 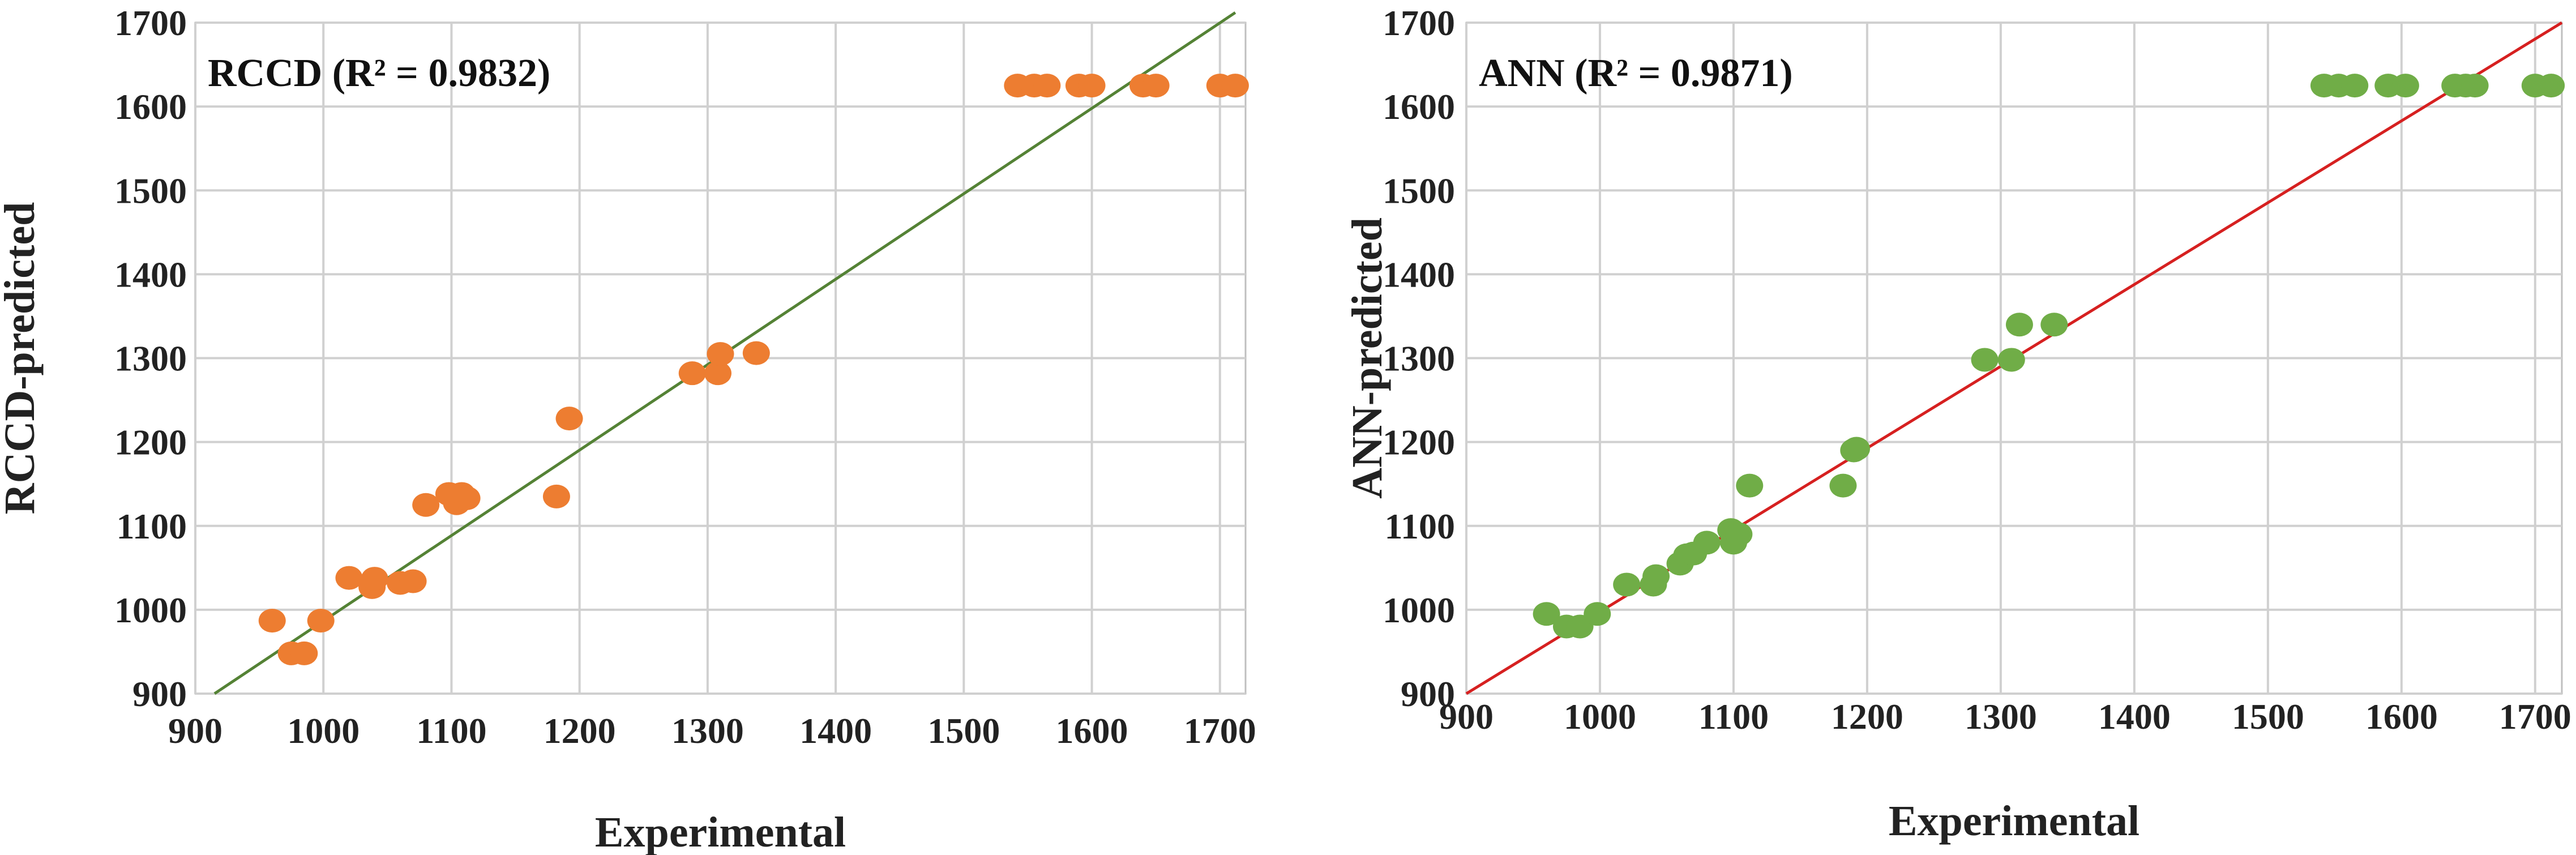 I want to click on rccd-x-tick-label: 1300, so click(x=707, y=731).